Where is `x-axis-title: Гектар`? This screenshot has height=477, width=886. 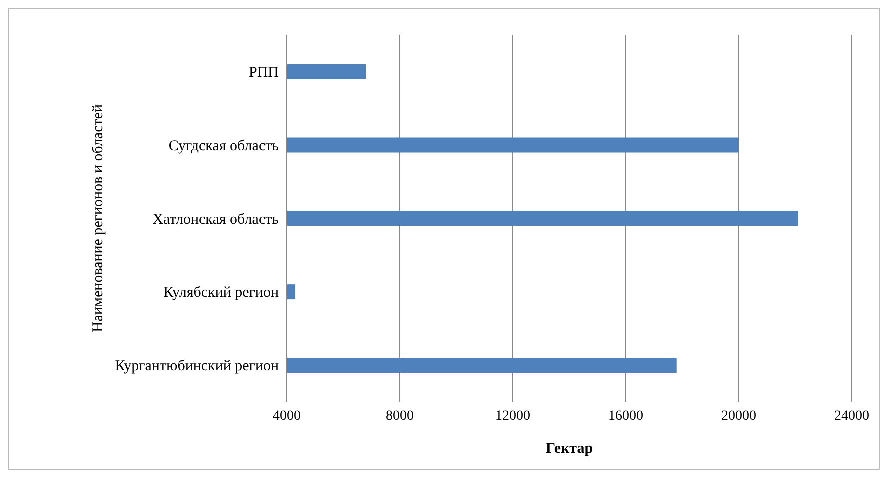
x-axis-title: Гектар is located at coordinates (570, 449).